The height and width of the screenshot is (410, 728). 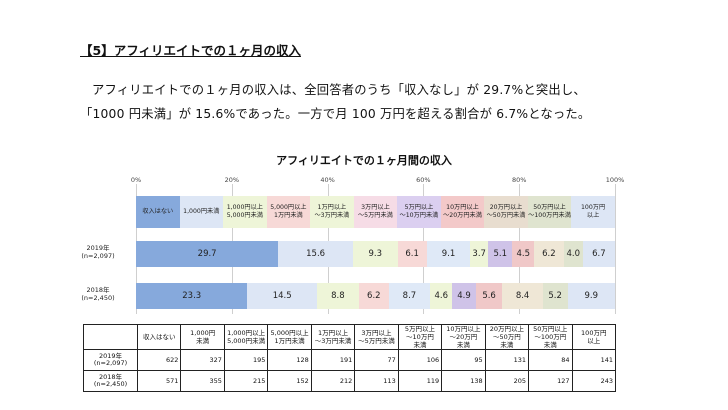 I want to click on x-tick-label: 80%, so click(x=519, y=180).